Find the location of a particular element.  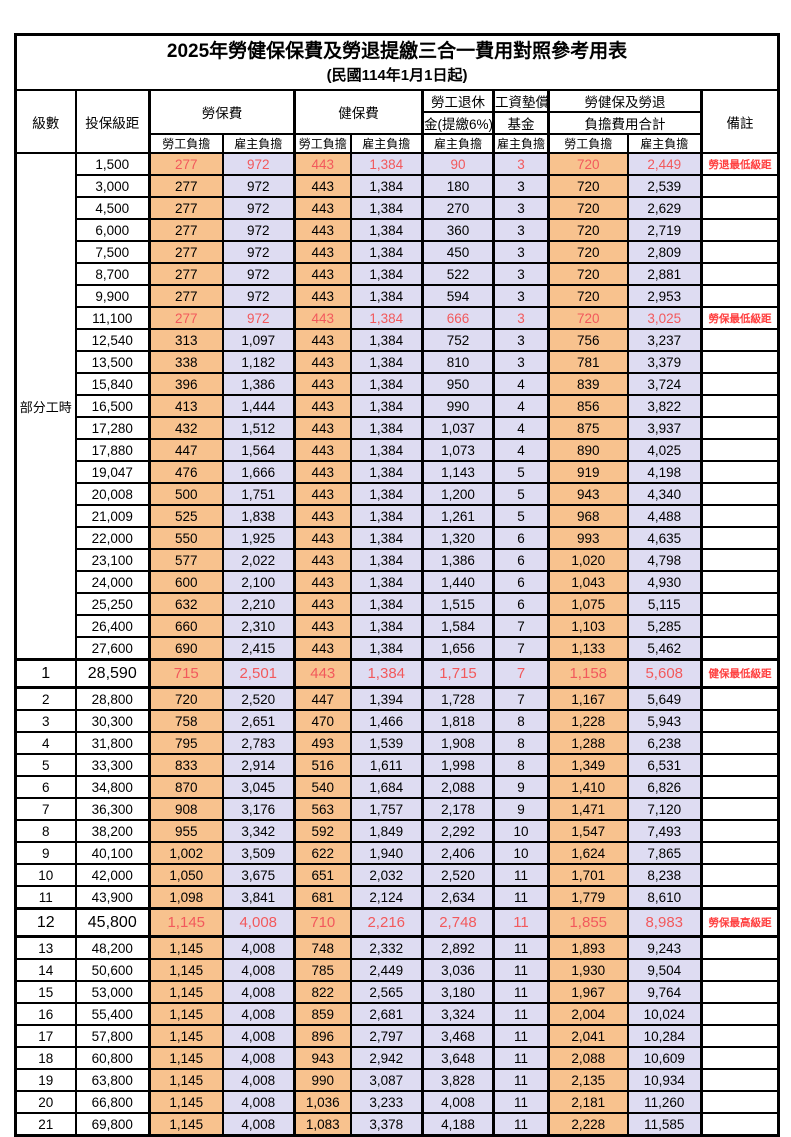

value-cell: 8 is located at coordinates (521, 743).